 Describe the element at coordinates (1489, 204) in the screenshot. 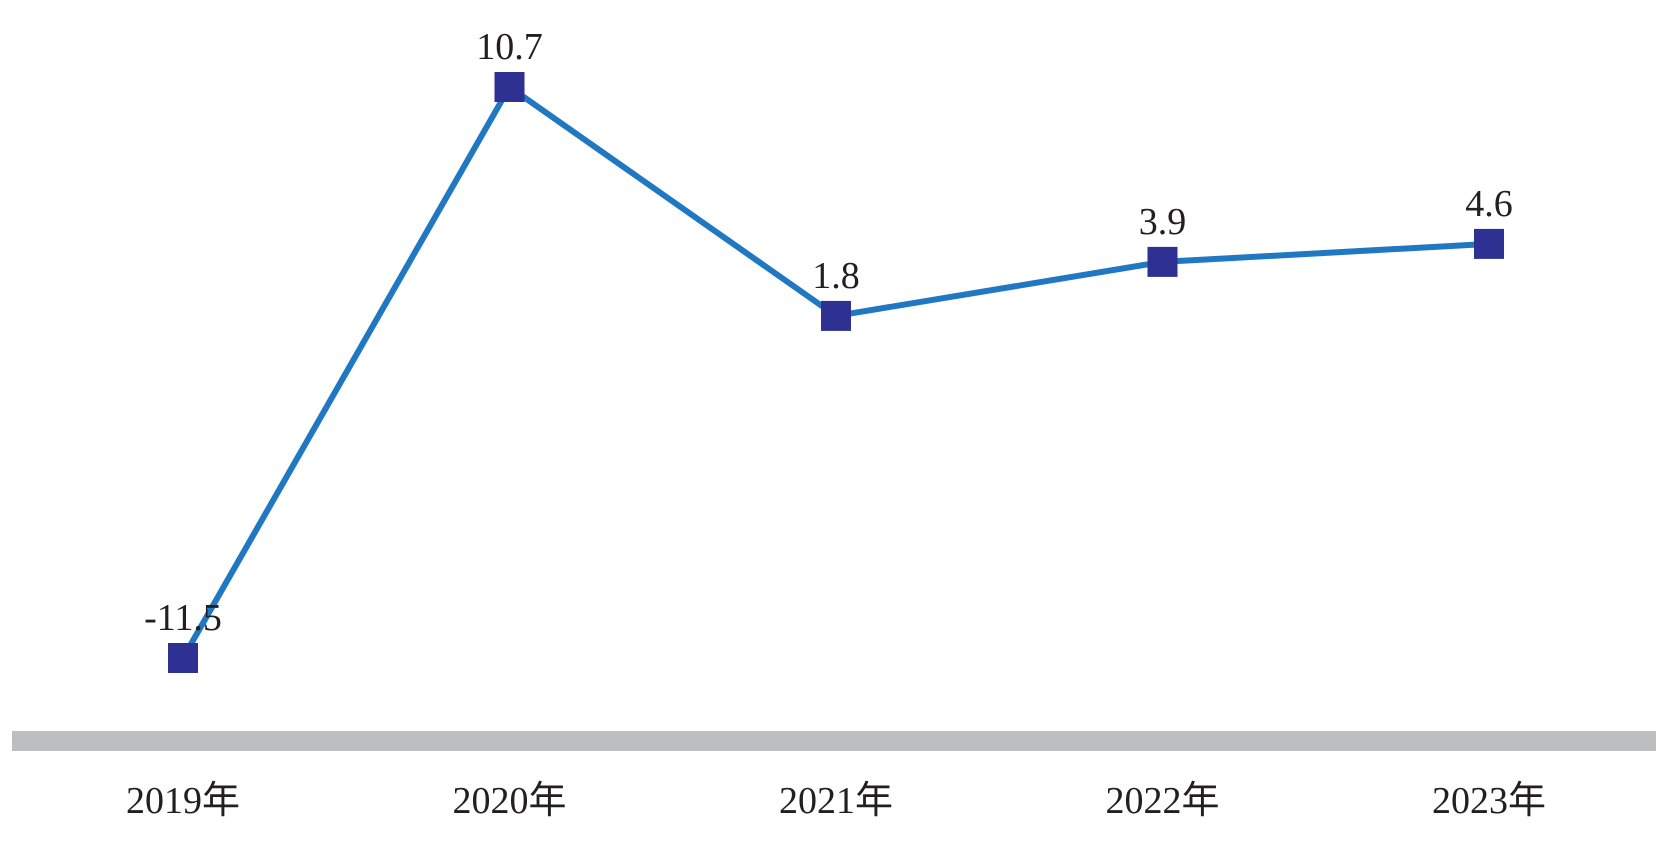

I see `data-label: 4.6` at that location.